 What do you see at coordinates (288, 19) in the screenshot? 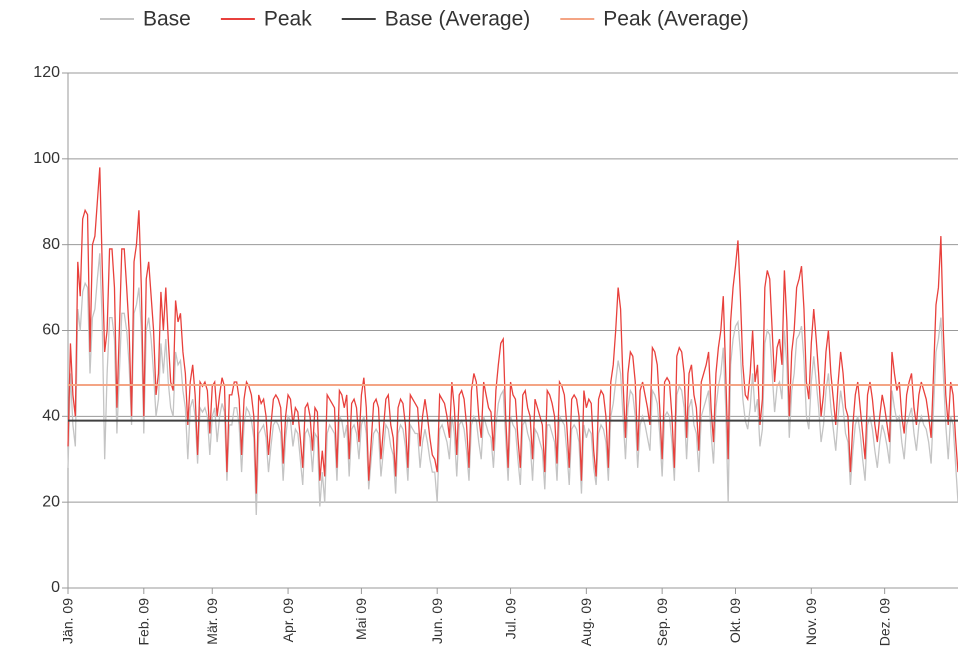
I see `legend-label: Peak` at bounding box center [288, 19].